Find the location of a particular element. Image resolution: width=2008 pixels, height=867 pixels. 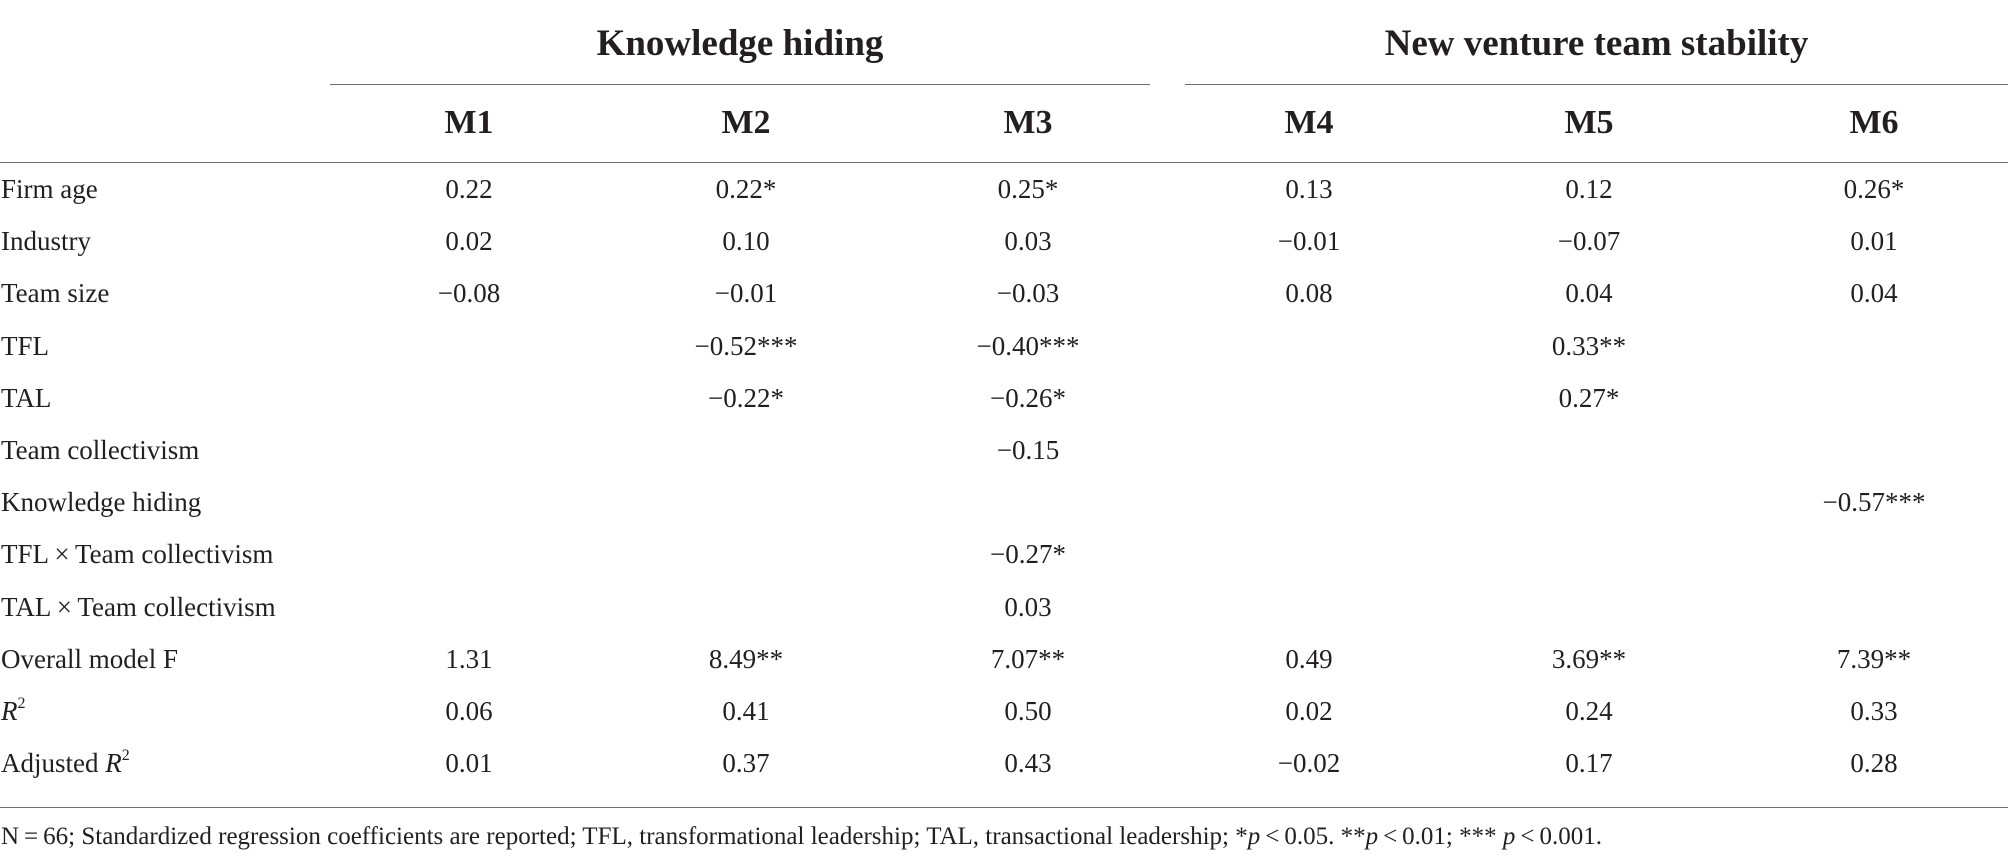

table-cell-m2: −0.52*** is located at coordinates (746, 345).